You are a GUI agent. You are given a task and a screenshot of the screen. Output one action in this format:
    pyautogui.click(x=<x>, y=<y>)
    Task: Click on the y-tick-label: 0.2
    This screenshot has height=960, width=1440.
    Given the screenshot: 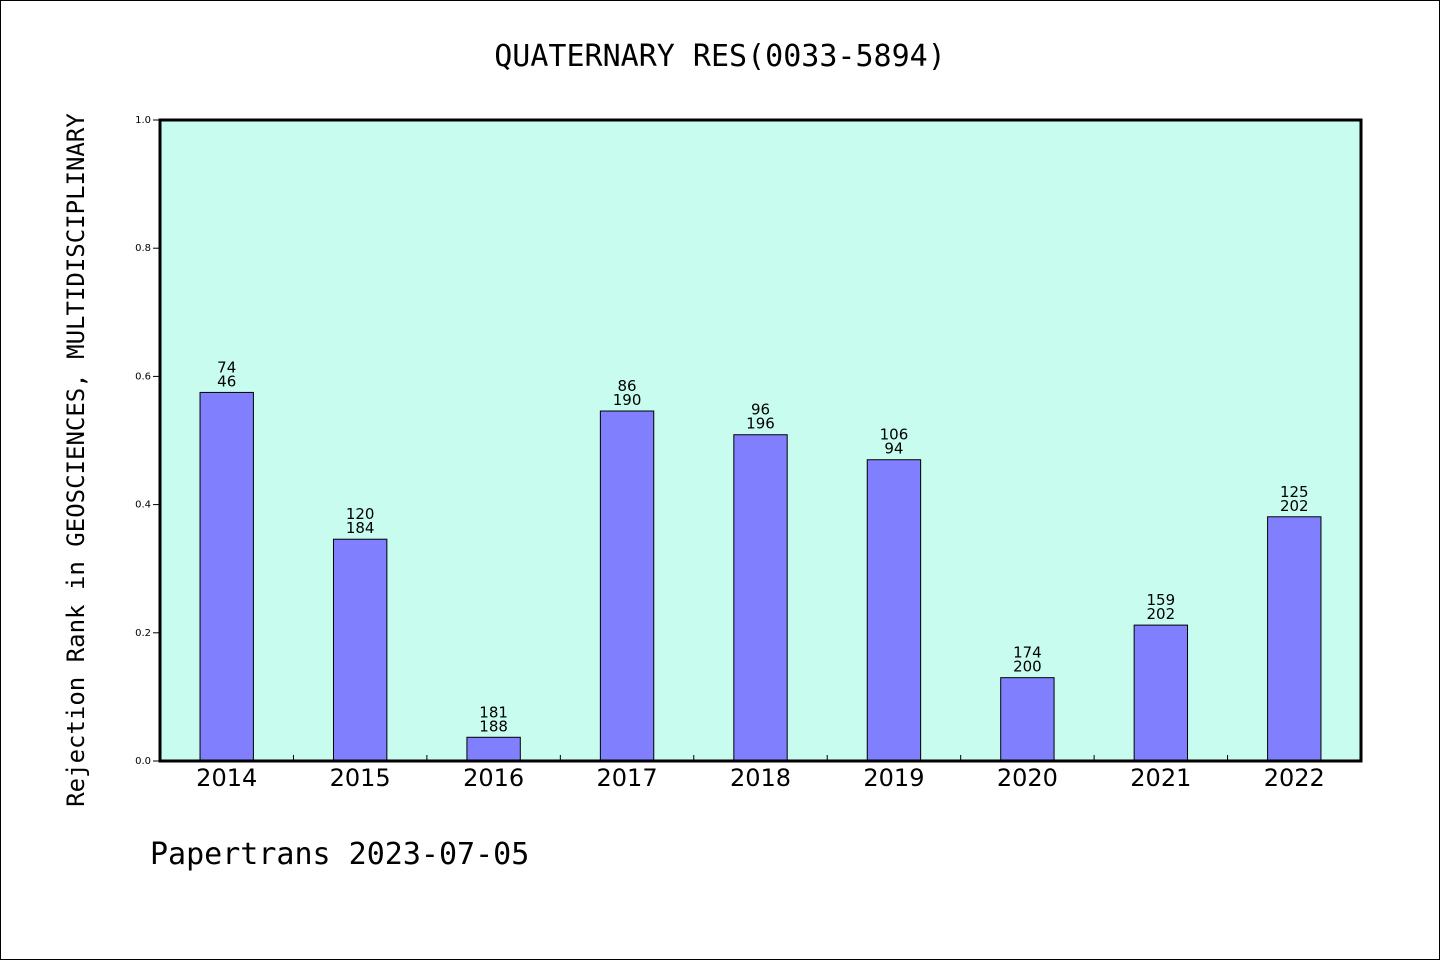 What is the action you would take?
    pyautogui.click(x=143, y=633)
    